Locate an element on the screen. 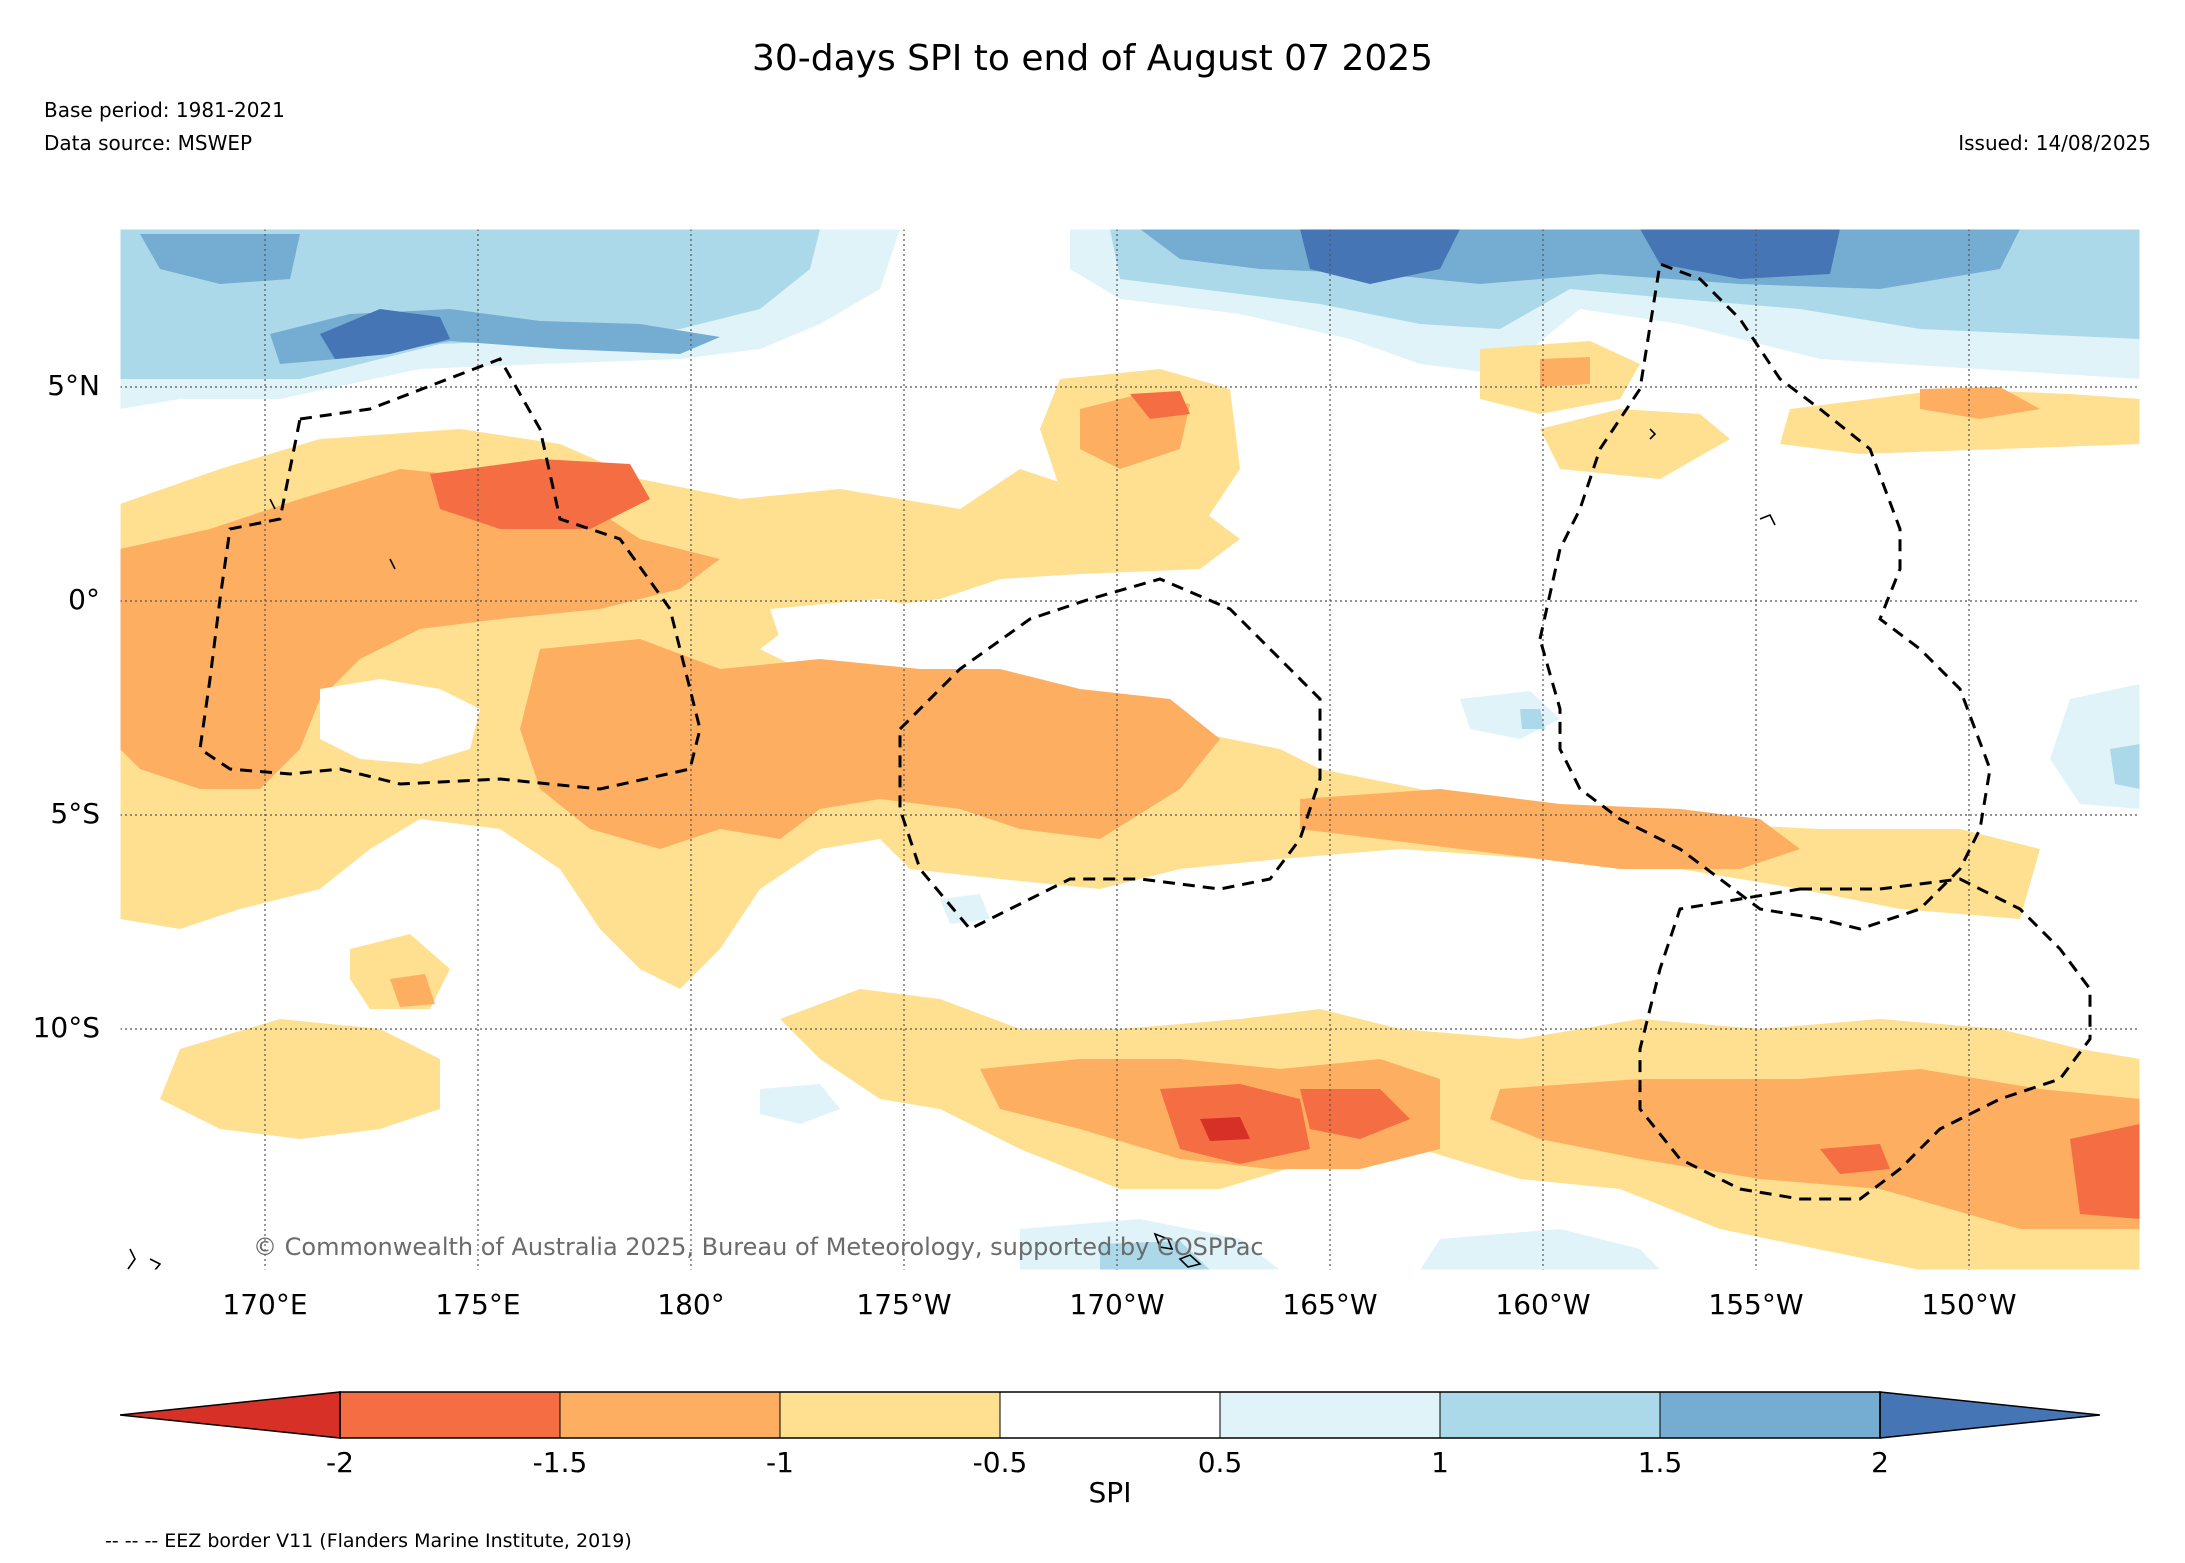  colorbar-title: SPI is located at coordinates (1110, 1492).